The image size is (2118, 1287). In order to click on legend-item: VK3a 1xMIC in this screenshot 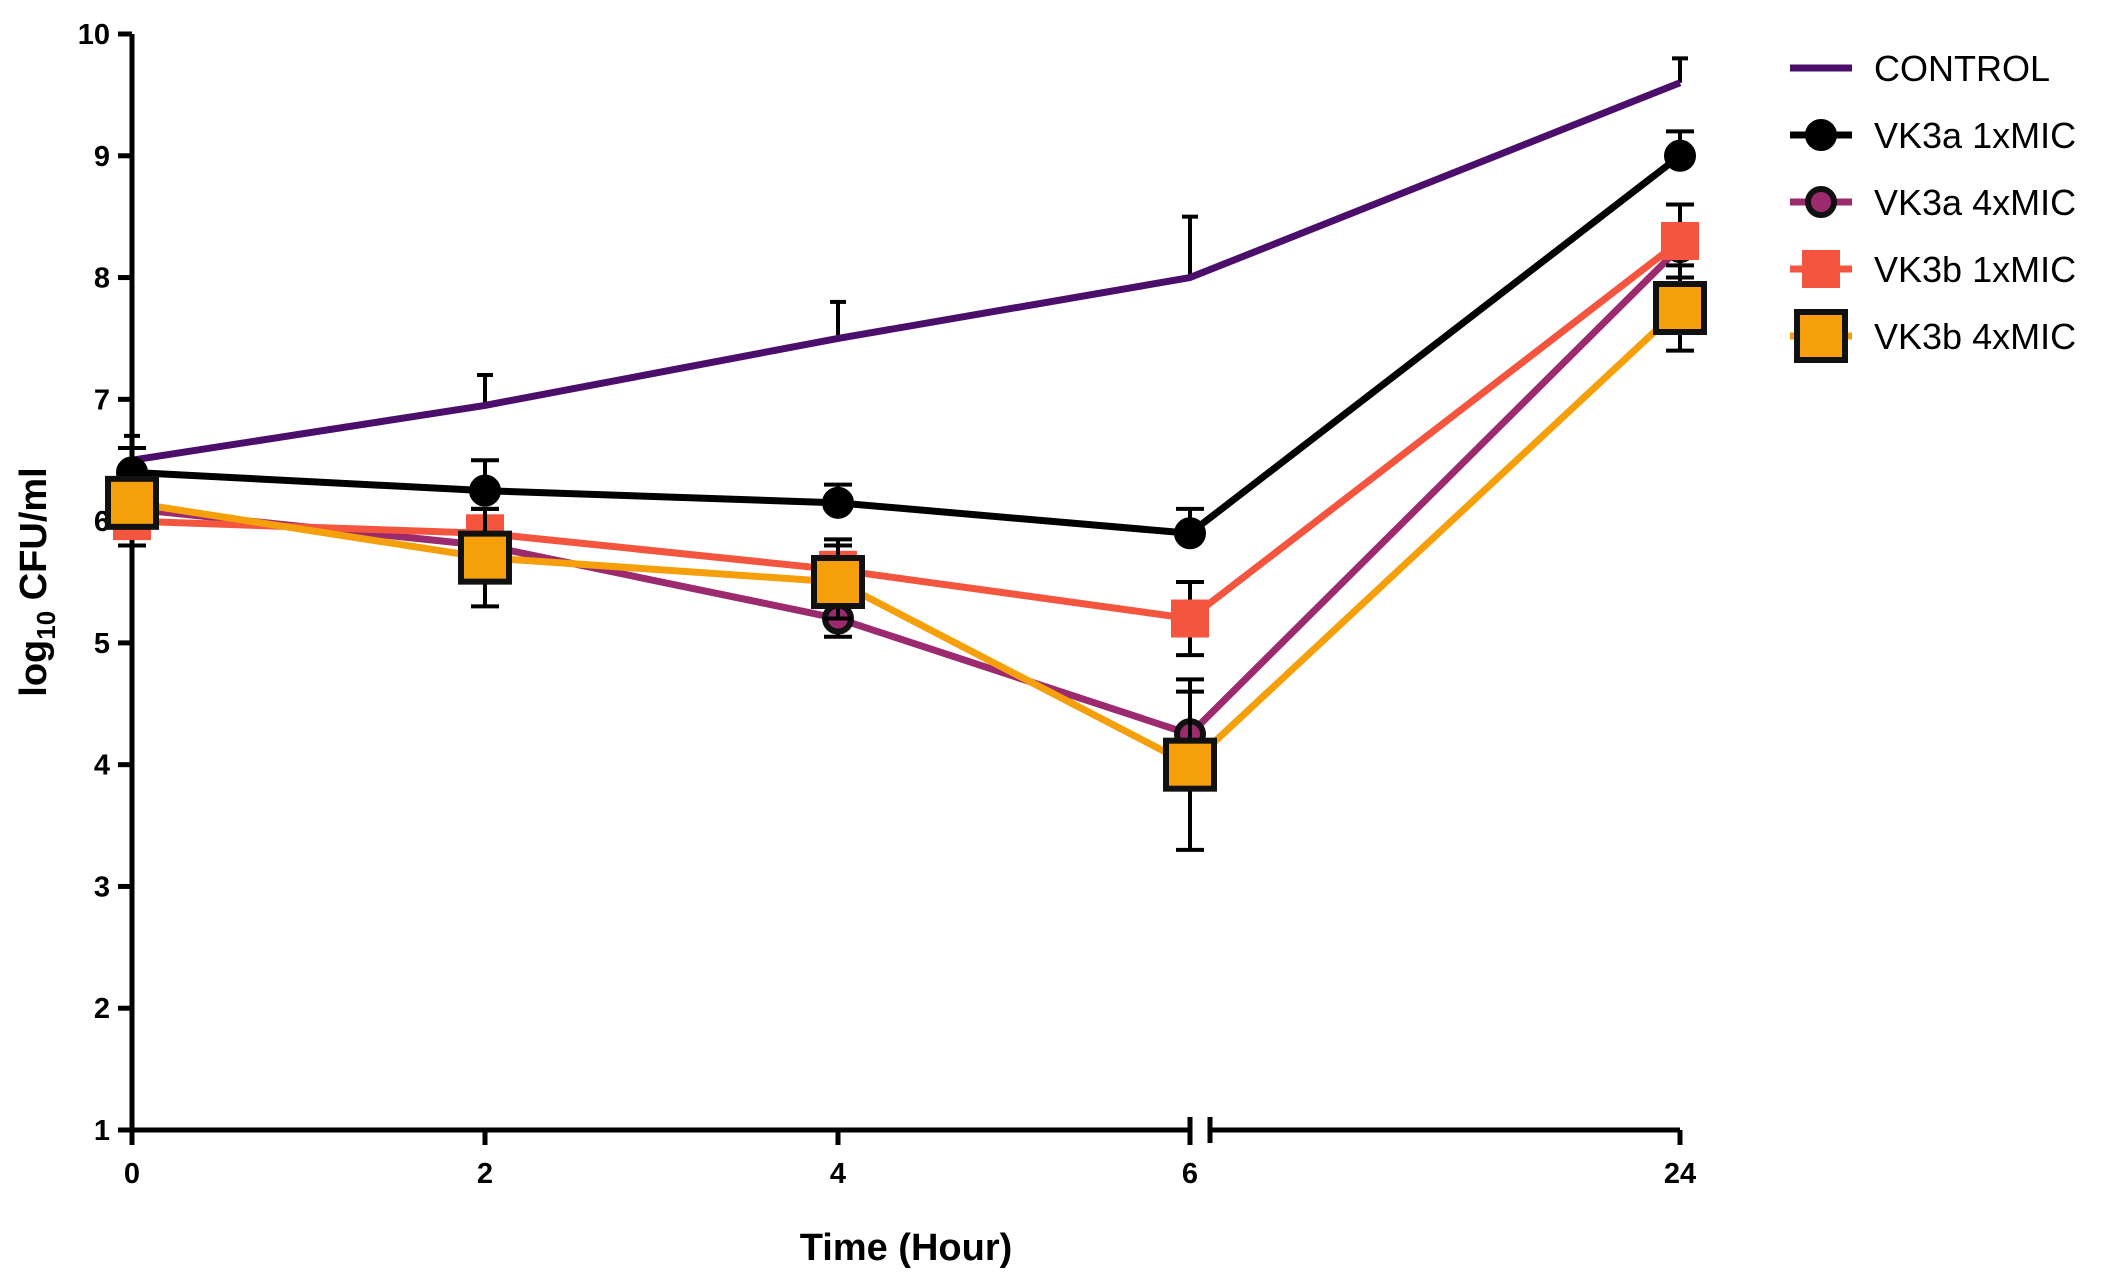, I will do `click(1933, 135)`.